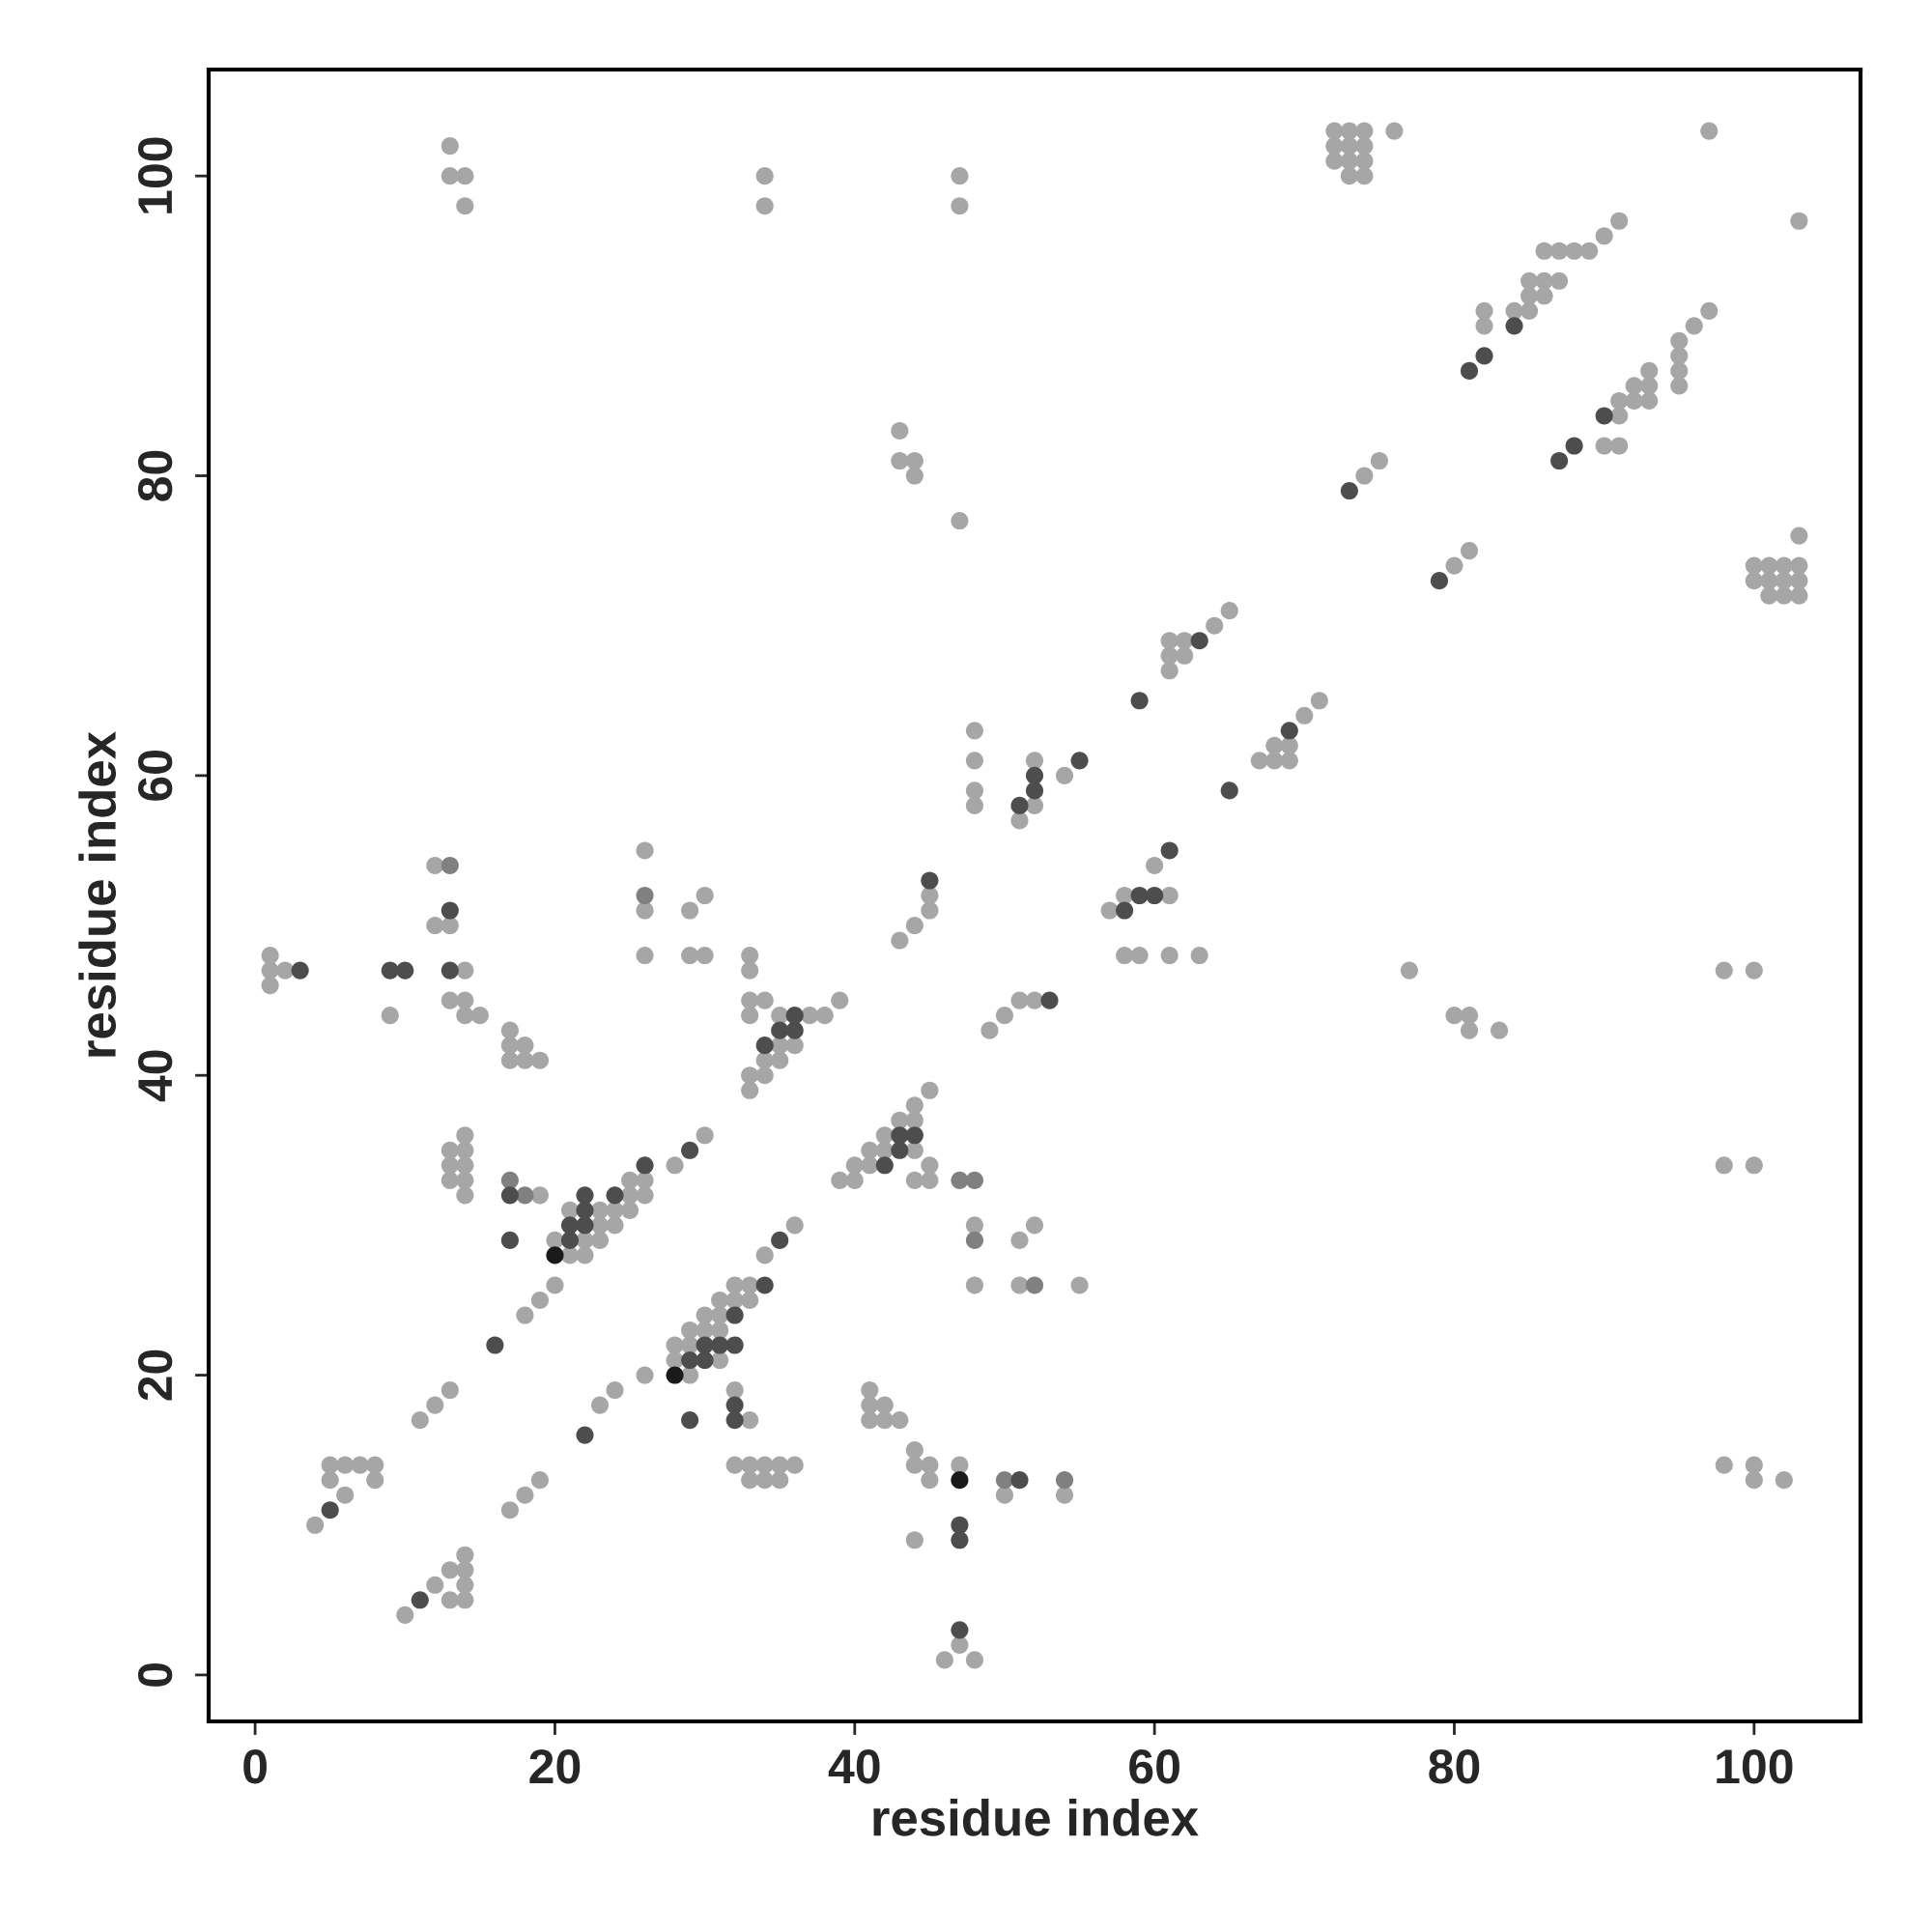  I want to click on y-tick-label: 40, so click(155, 1076).